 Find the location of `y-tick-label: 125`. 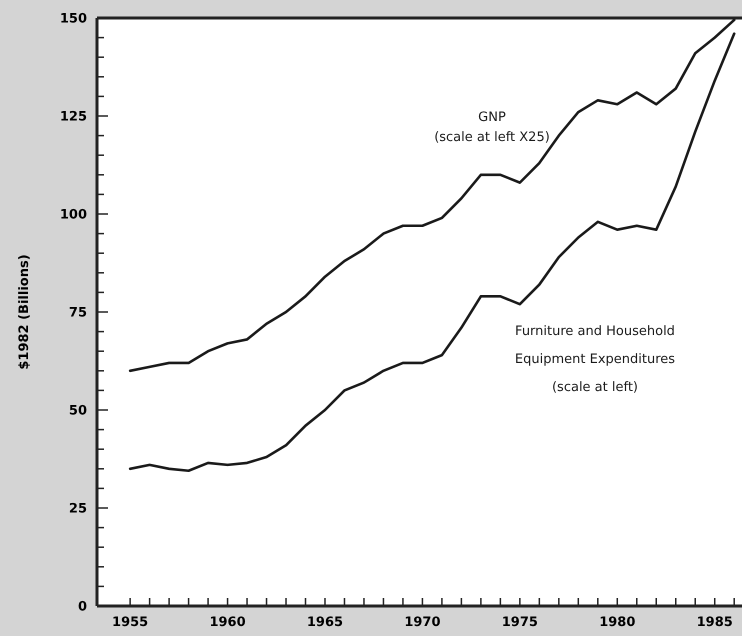

y-tick-label: 125 is located at coordinates (73, 117).